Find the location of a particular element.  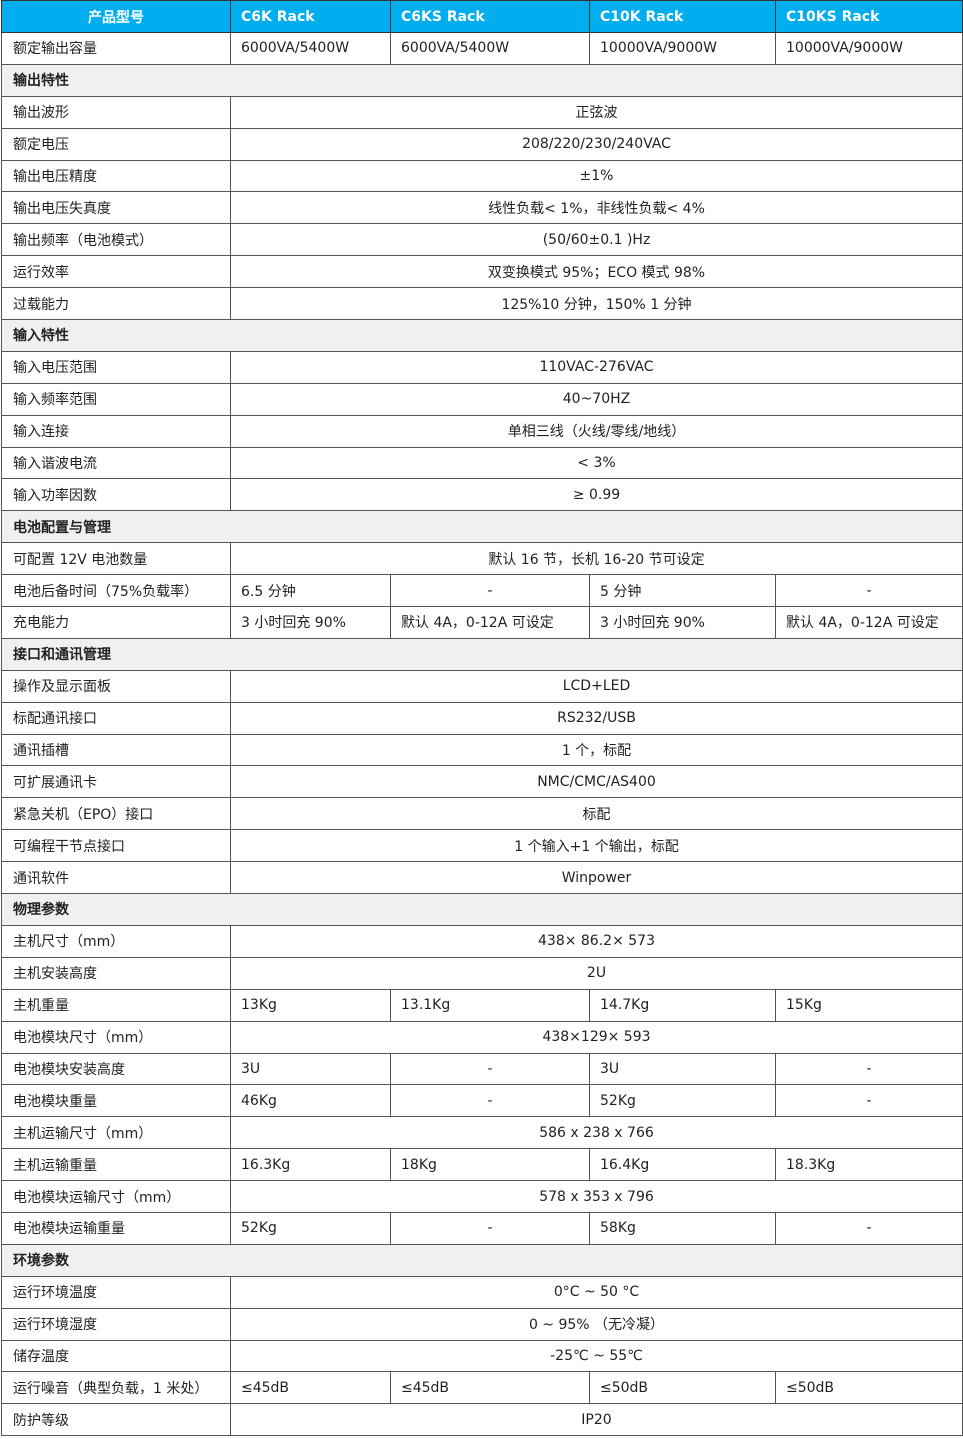

spec-value-c10k: 16.4Kg is located at coordinates (682, 1165).